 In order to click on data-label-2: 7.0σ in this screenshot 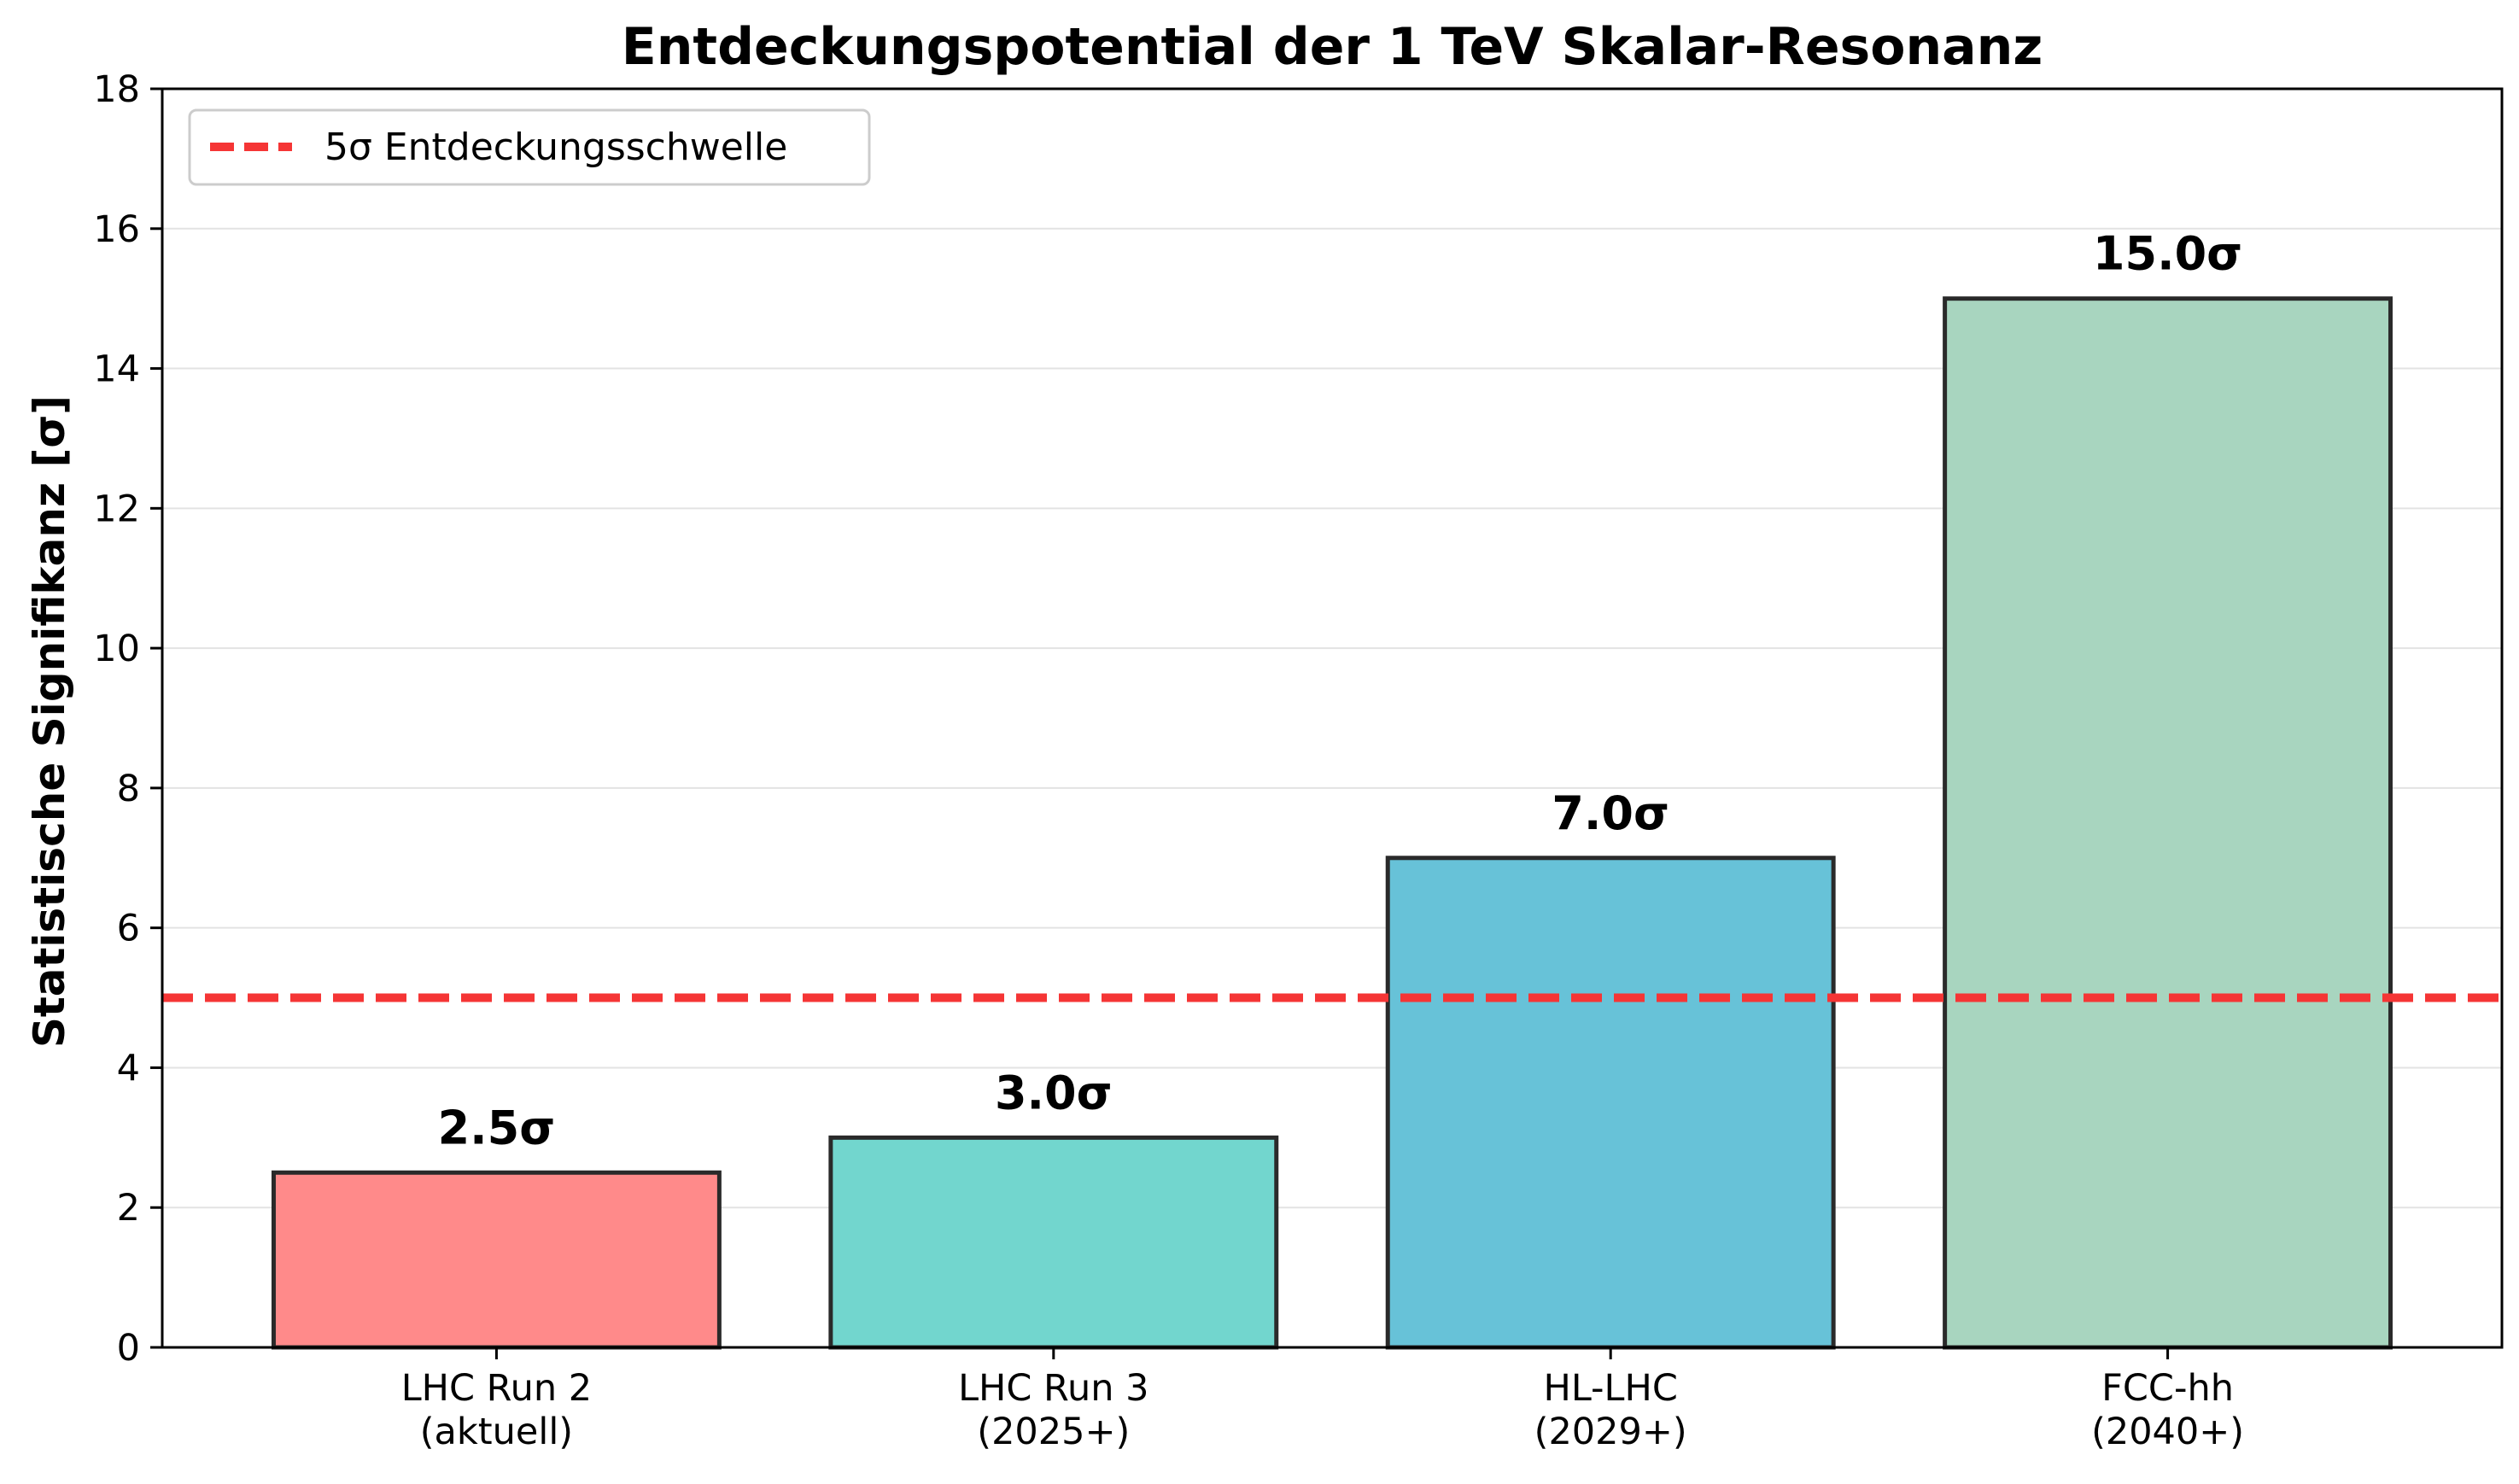, I will do `click(1610, 813)`.